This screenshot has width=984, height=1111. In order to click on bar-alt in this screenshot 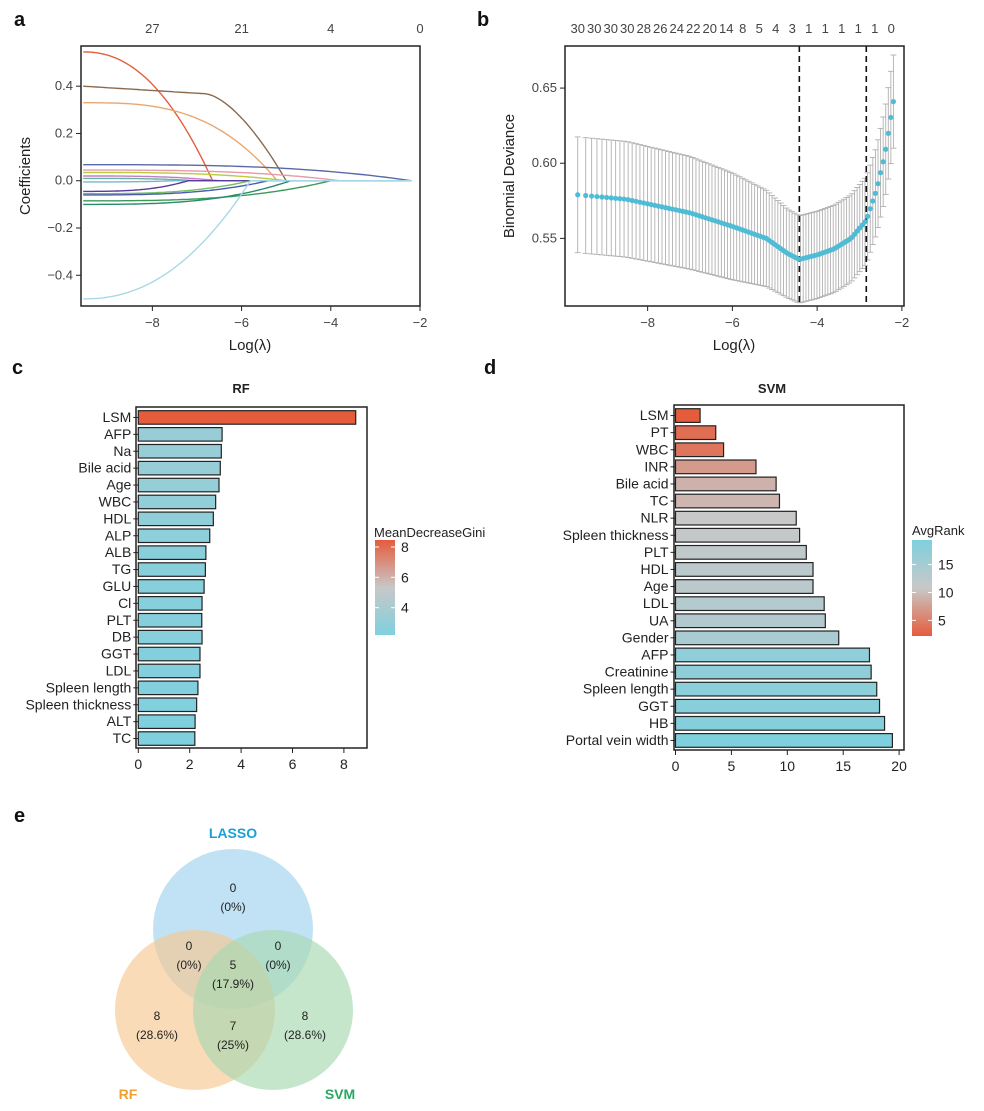, I will do `click(166, 722)`.